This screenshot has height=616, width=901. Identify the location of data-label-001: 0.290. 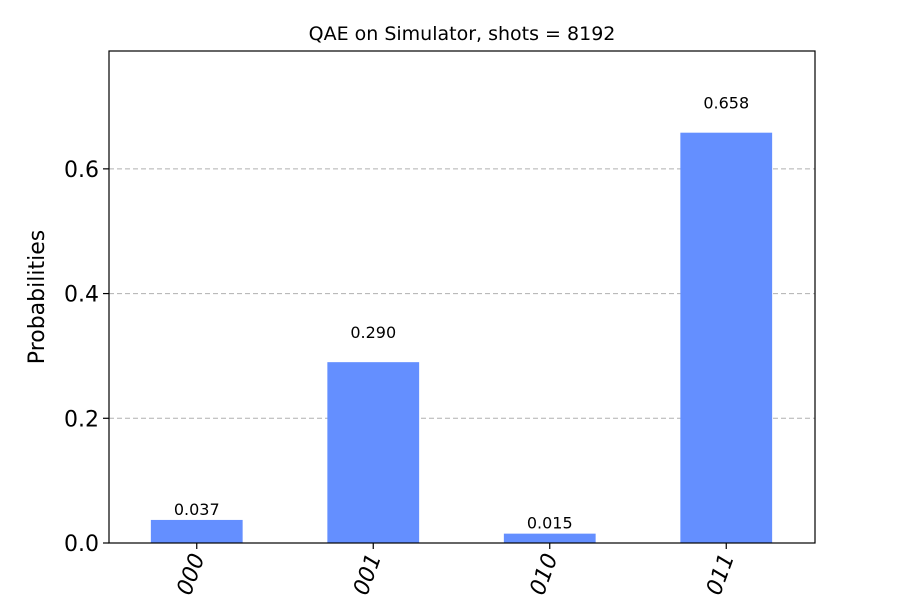
(373, 332).